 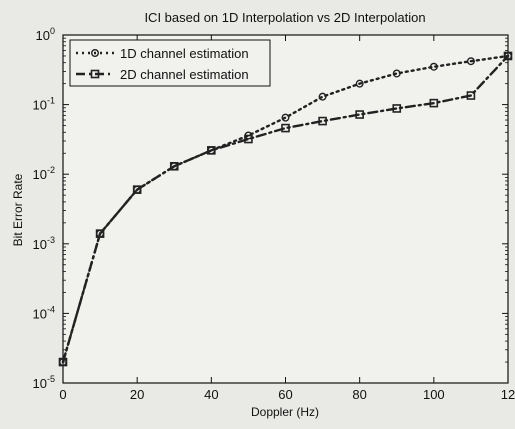 I want to click on y-tick-label: 10⁻⁴, so click(x=44, y=312).